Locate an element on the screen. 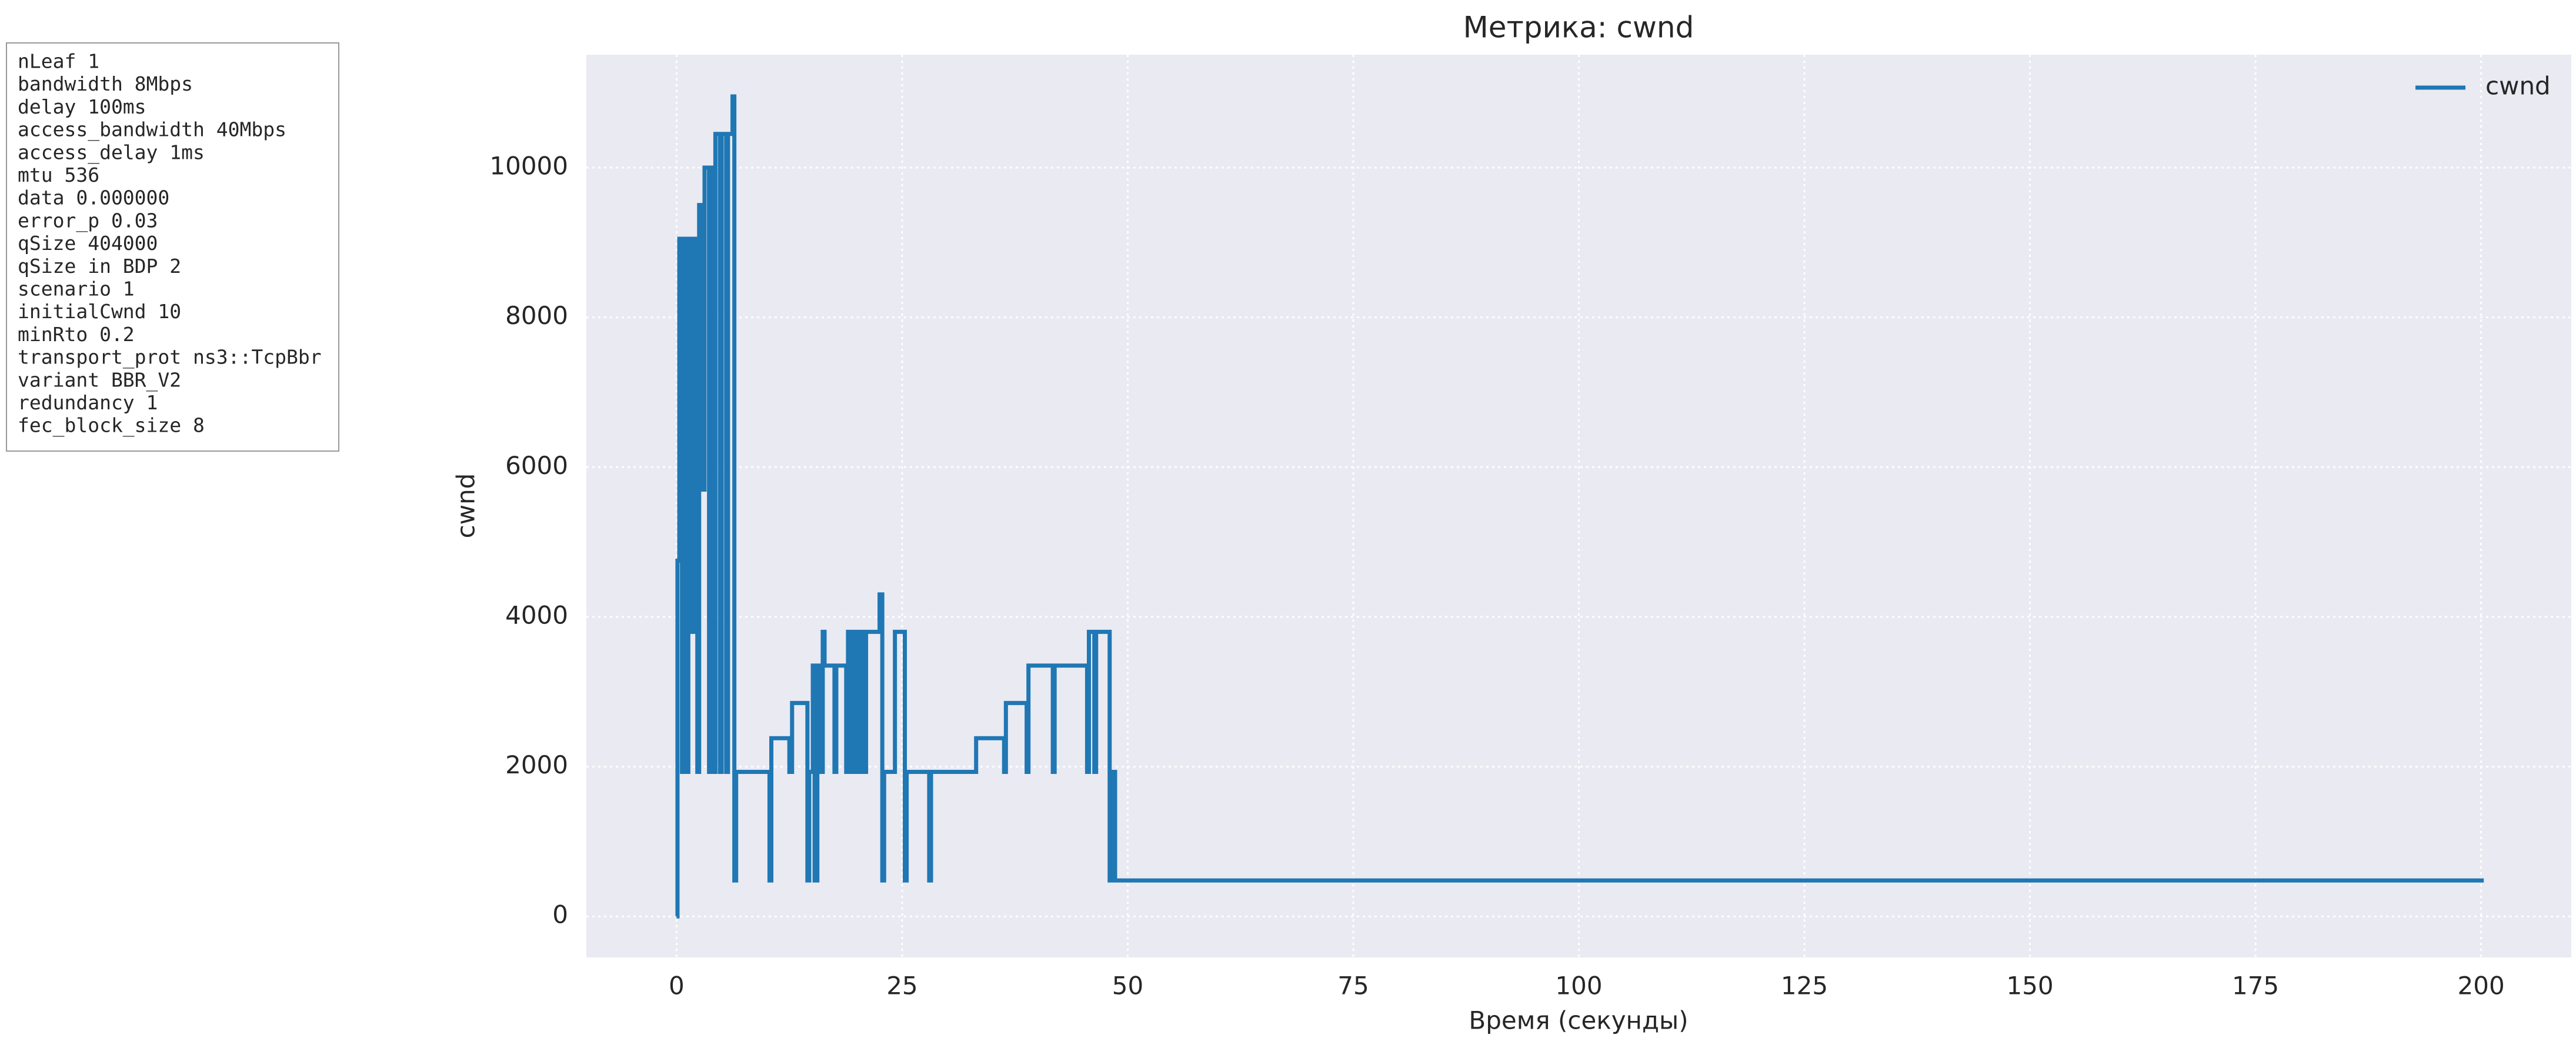 The height and width of the screenshot is (1048, 2576). x-tick-label: 150 is located at coordinates (2029, 986).